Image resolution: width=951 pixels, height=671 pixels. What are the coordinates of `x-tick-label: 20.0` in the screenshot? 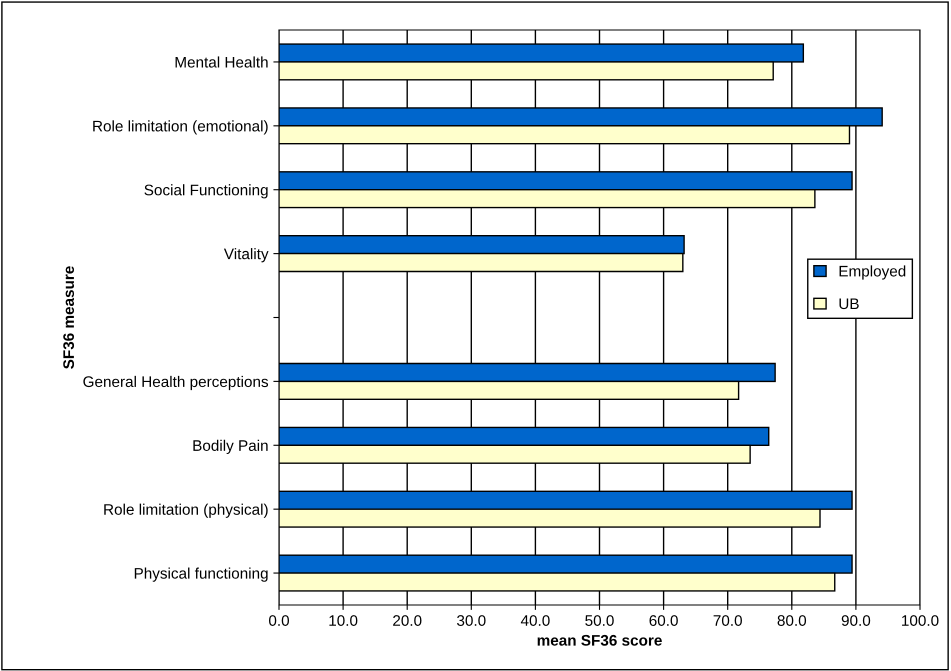 It's located at (407, 620).